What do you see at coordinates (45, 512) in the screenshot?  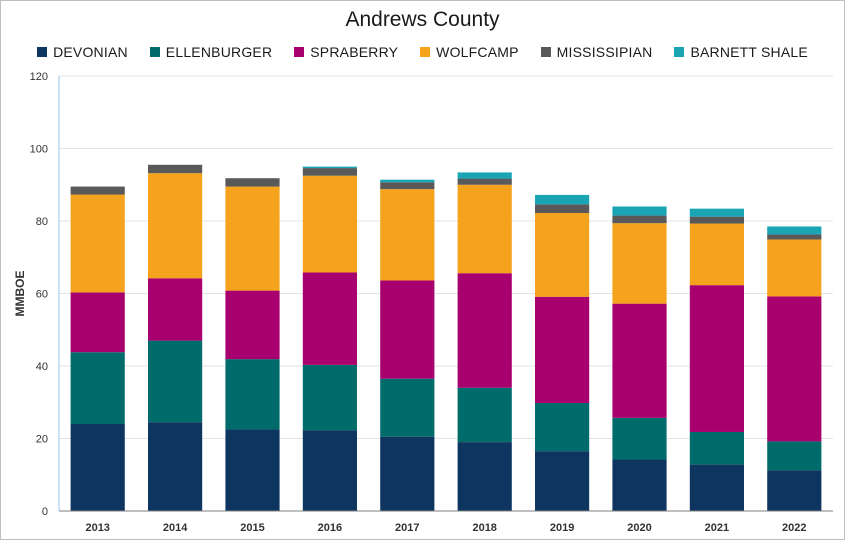 I see `y-tick-label: 0` at bounding box center [45, 512].